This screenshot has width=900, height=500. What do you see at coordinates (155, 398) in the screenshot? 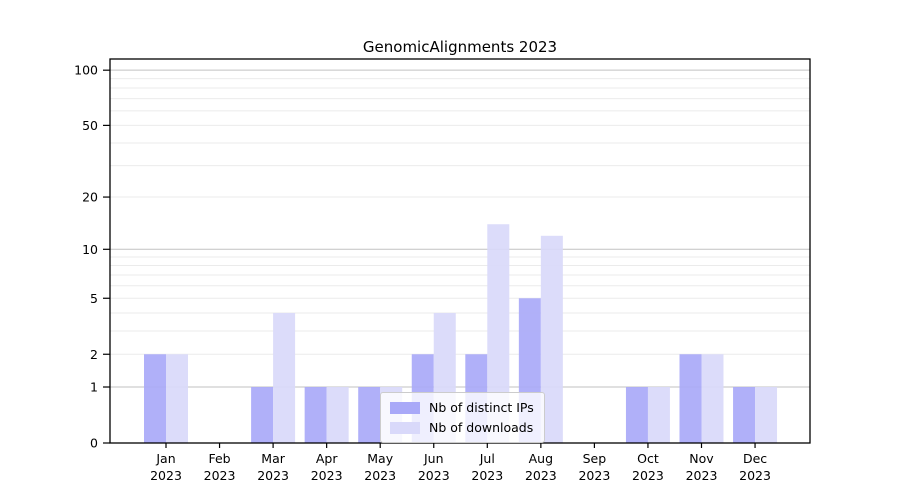
I see `bar-ips-jan-2023` at bounding box center [155, 398].